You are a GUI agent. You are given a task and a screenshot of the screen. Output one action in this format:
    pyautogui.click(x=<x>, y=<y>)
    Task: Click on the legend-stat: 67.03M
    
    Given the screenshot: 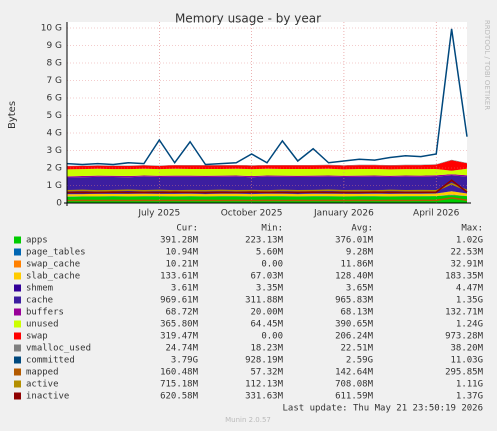 What is the action you would take?
    pyautogui.click(x=266, y=277)
    